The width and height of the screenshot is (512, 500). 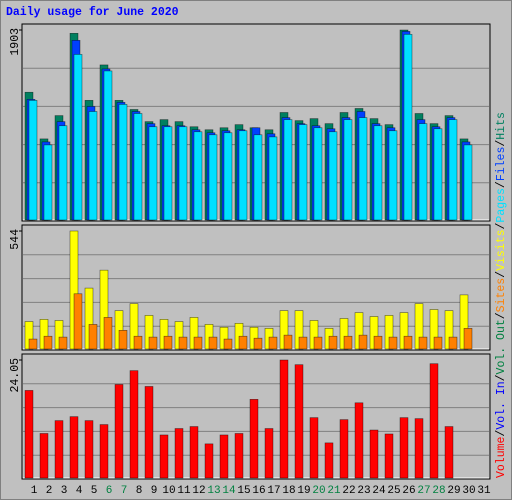 I want to click on x-tick-label: 11, so click(x=184, y=491).